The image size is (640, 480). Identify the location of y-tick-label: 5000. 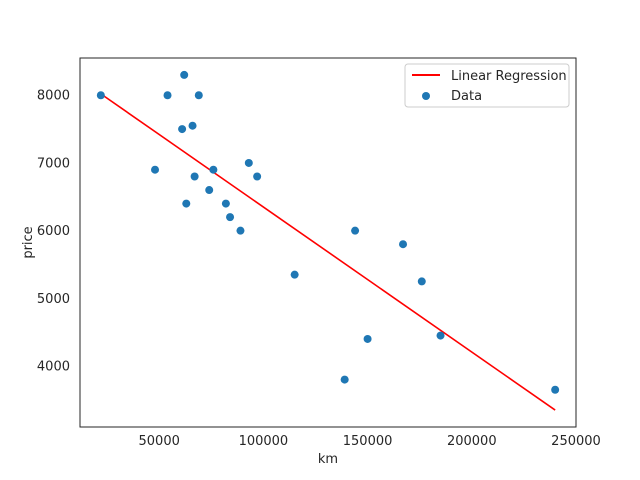
(53, 299).